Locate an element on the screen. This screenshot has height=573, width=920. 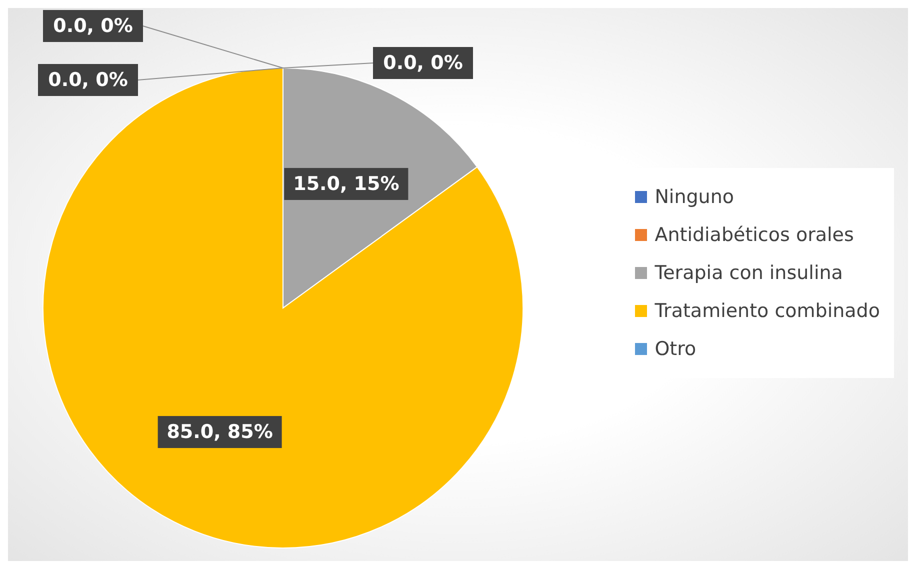
slice-label: Tratamiento combinado is located at coordinates (767, 311).